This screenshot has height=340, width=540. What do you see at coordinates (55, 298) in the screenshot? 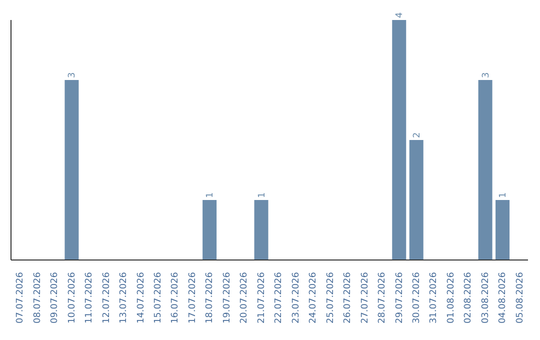
I see `x-tick-label: 09.07.2026` at bounding box center [55, 298].